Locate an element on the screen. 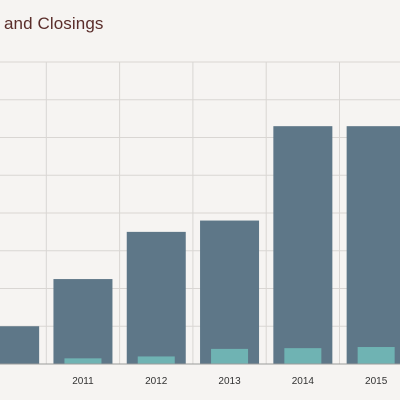 The height and width of the screenshot is (400, 400). x-tick-label: 2012 is located at coordinates (156, 381).